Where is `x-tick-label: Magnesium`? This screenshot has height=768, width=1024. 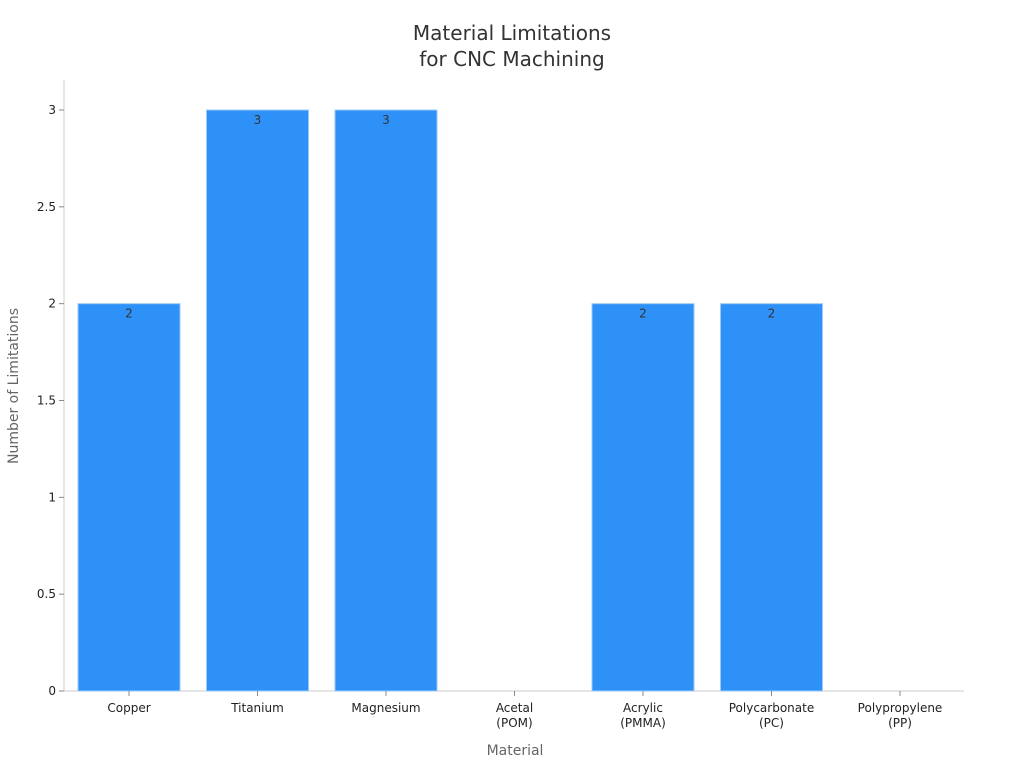
x-tick-label: Magnesium is located at coordinates (385, 708).